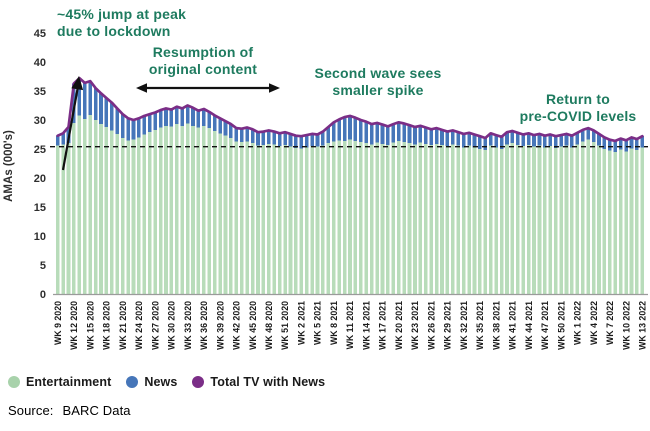 This screenshot has height=431, width=650. What do you see at coordinates (107, 325) in the screenshot?
I see `x-tick-label: WK 18 2020` at bounding box center [107, 325].